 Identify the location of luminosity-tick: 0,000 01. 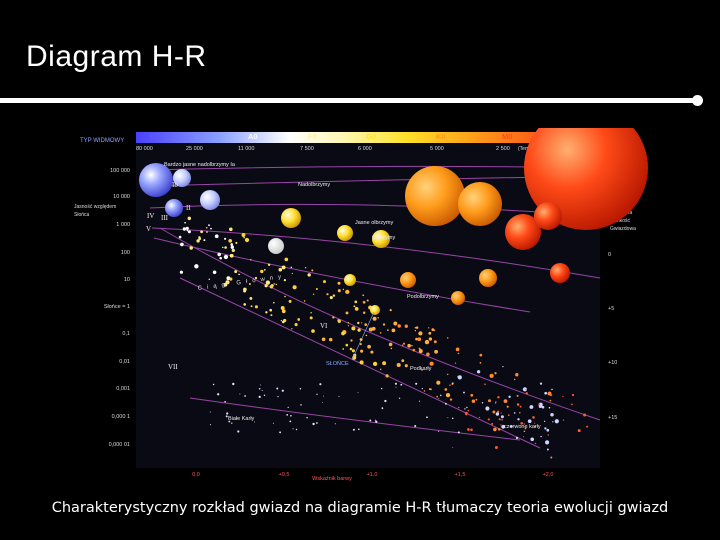
(119, 445).